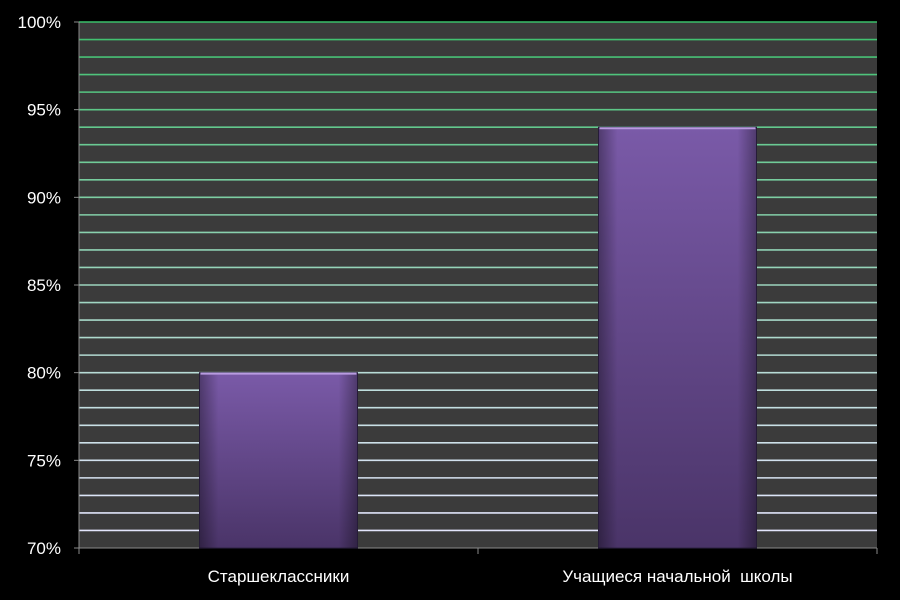 The image size is (900, 600). Describe the element at coordinates (677, 576) in the screenshot. I see `x-category-label: Учащиеся начальной школы` at that location.